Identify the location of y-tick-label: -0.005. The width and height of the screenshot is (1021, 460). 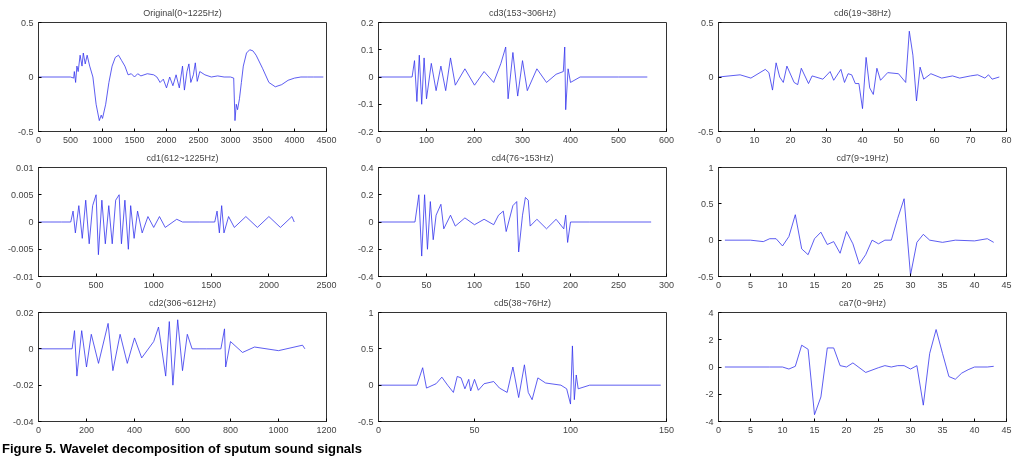
(20, 249).